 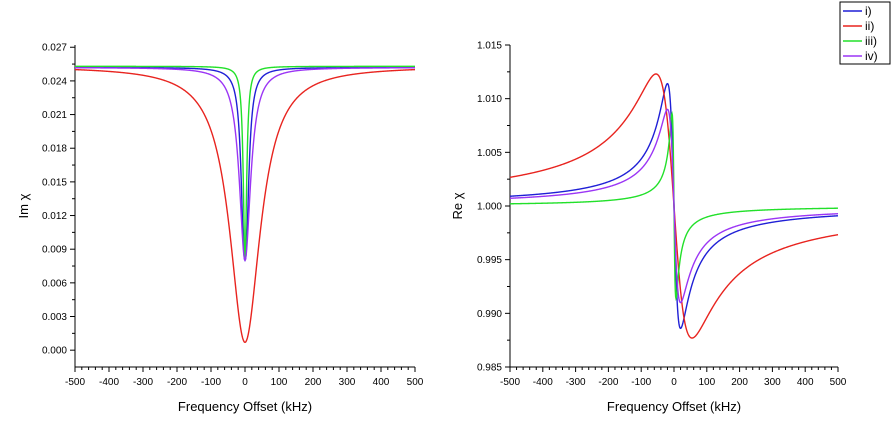 What do you see at coordinates (54, 216) in the screenshot?
I see `im-y-tick-label: 0.012` at bounding box center [54, 216].